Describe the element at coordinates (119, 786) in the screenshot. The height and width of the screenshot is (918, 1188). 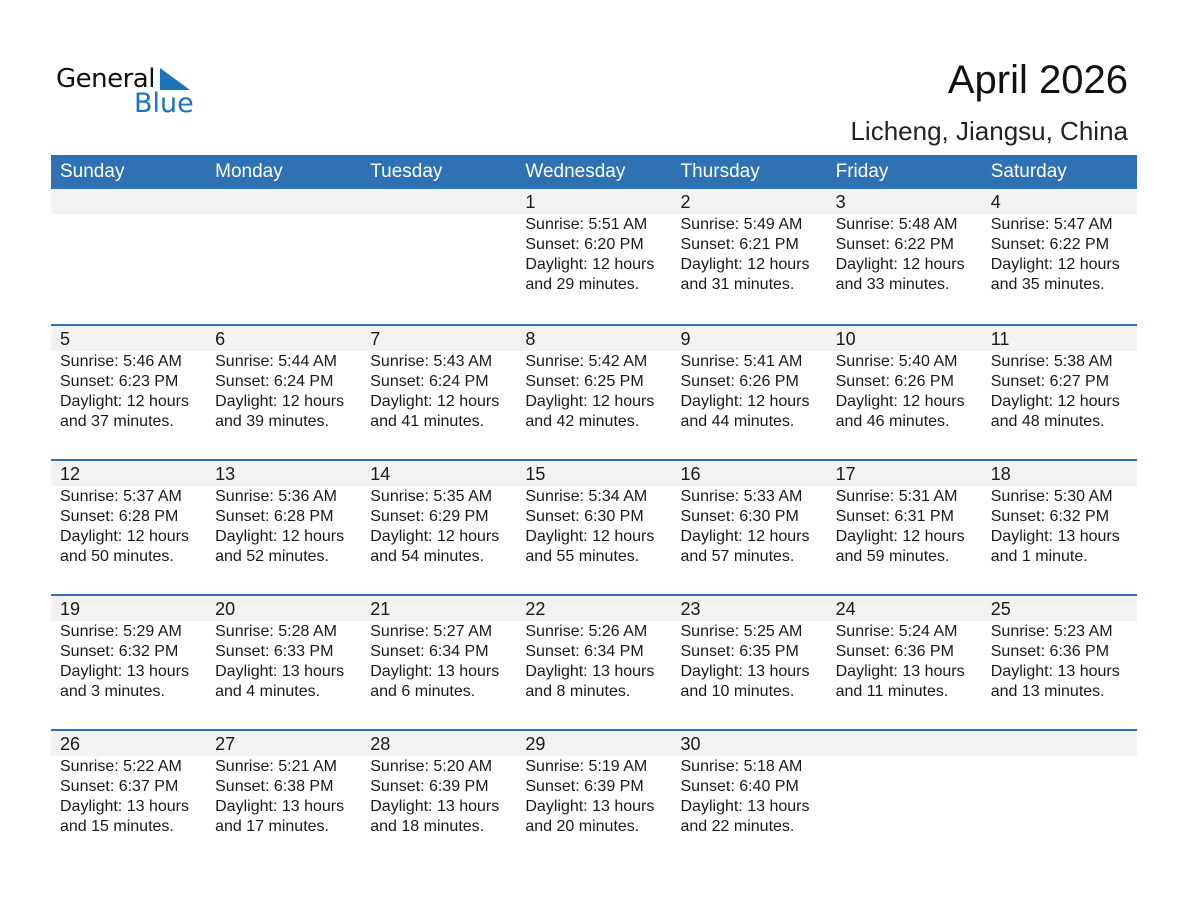
I see `sunset-text: Sunset: 6:37 PM` at that location.